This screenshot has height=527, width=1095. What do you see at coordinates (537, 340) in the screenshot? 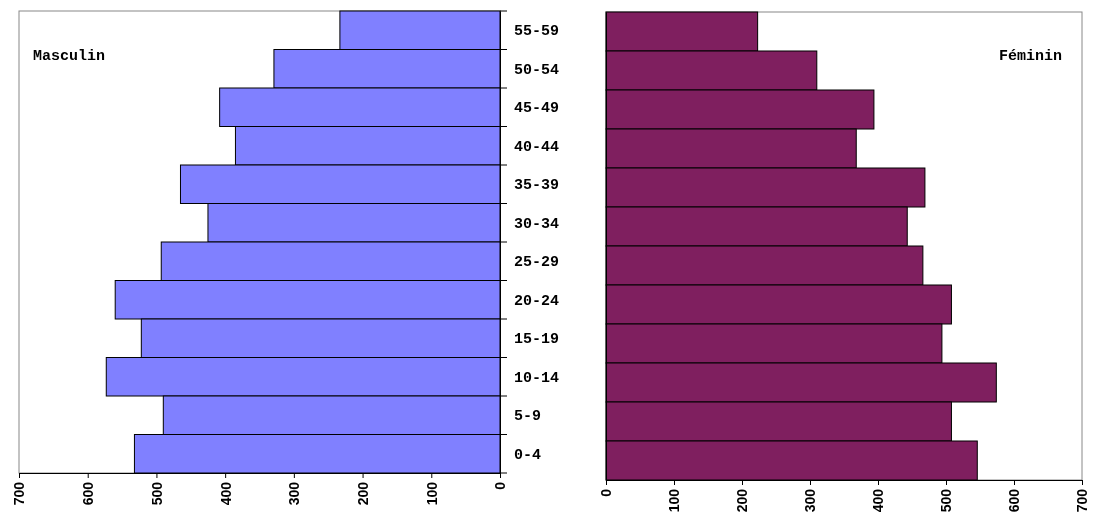
I see `y-tick-label: 15-19` at bounding box center [537, 340].